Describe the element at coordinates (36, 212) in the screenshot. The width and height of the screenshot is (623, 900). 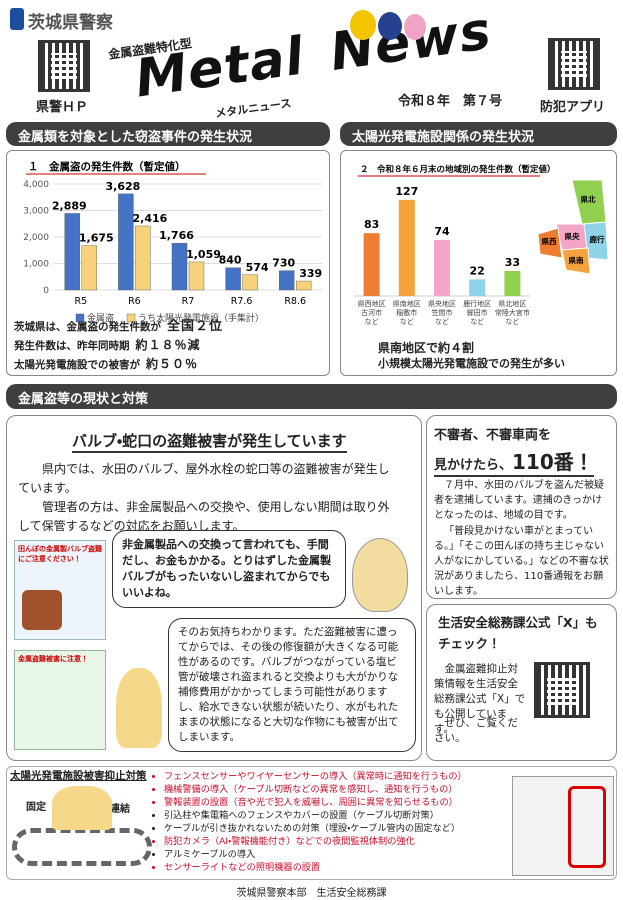
I see `y-tick-label: 3,000` at that location.